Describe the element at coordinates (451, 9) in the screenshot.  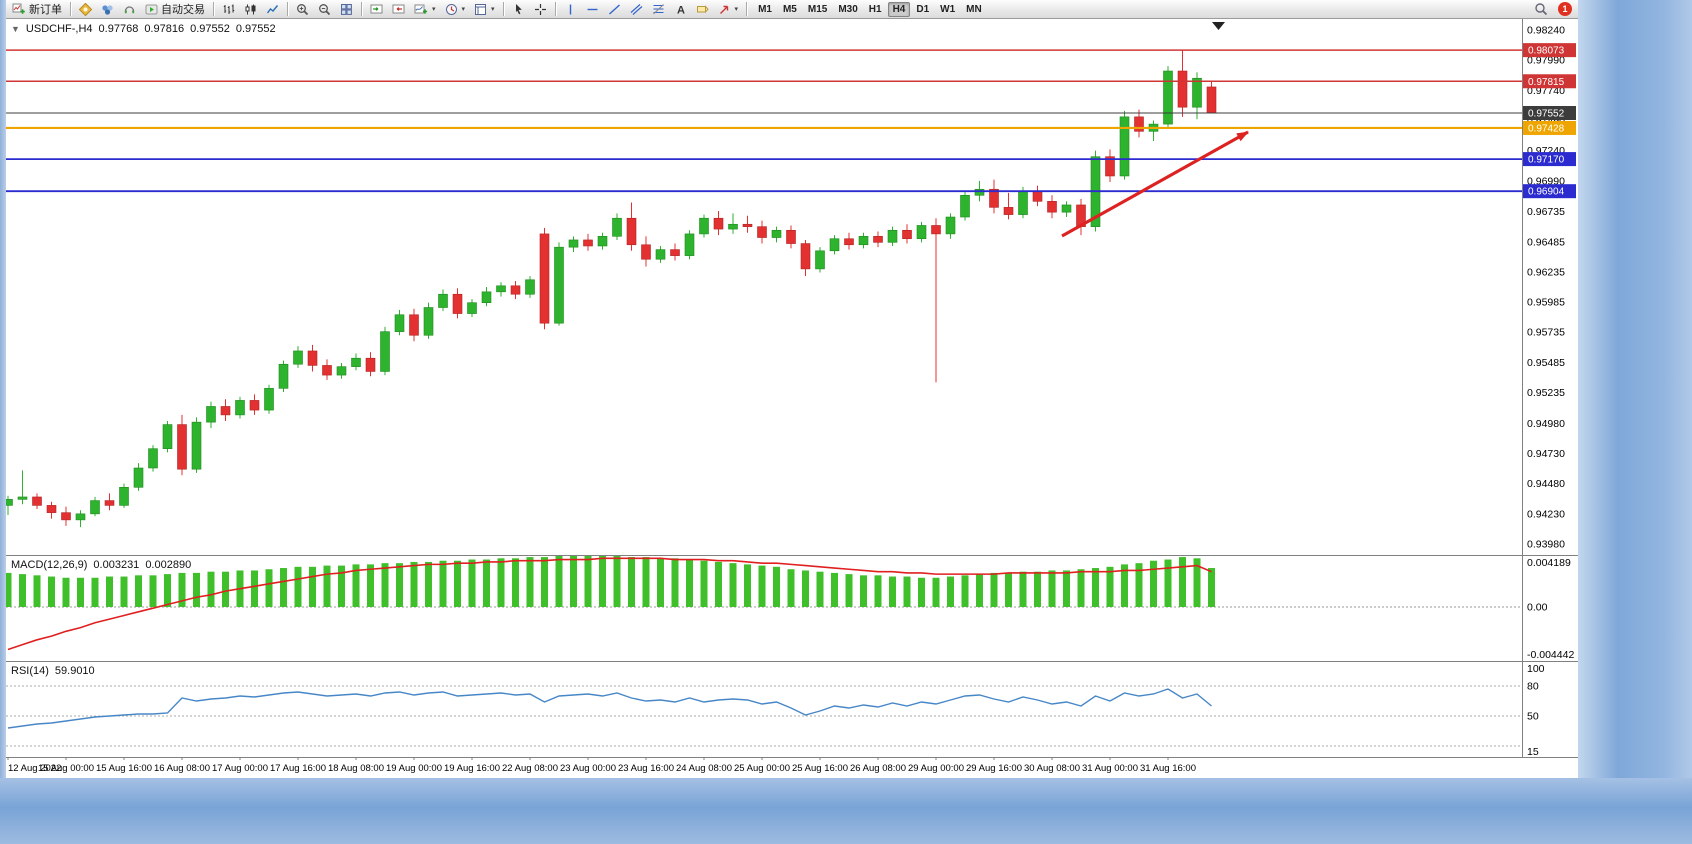
I see `clock-icon` at that location.